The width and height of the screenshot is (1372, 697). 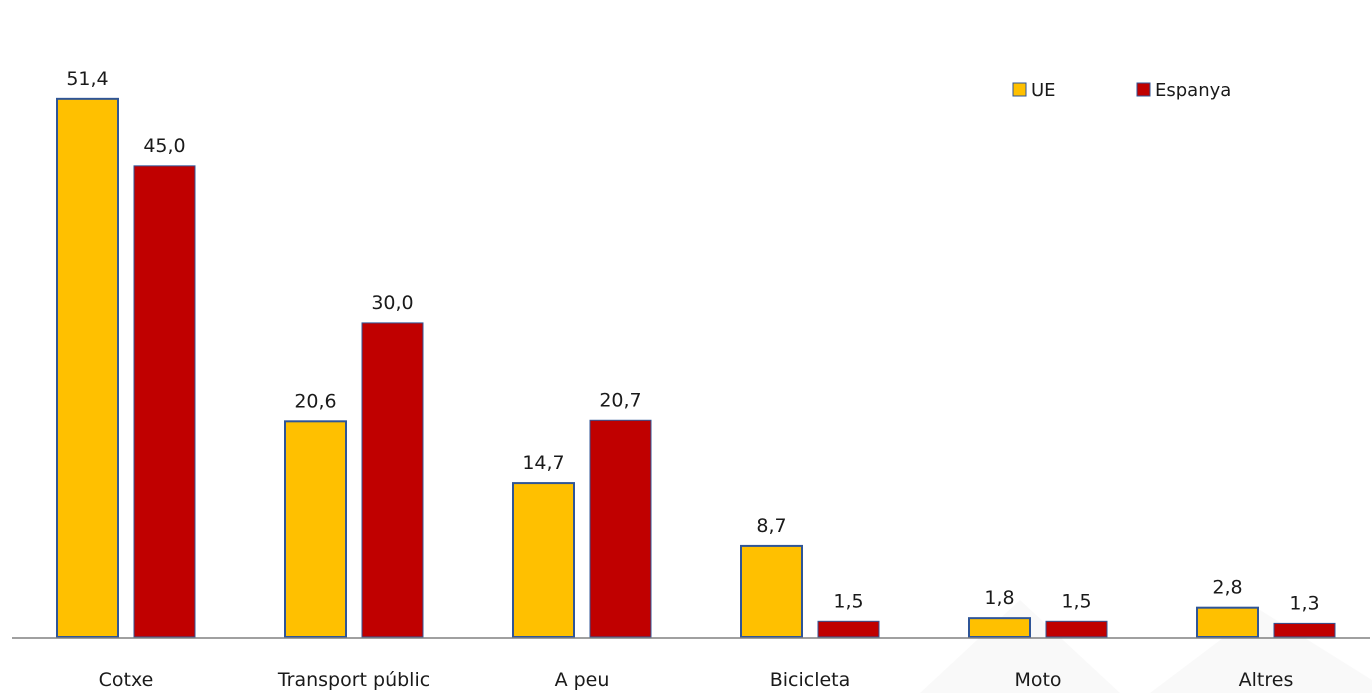 What do you see at coordinates (848, 601) in the screenshot?
I see `value-label-espanya-bicicleta: 1,5` at bounding box center [848, 601].